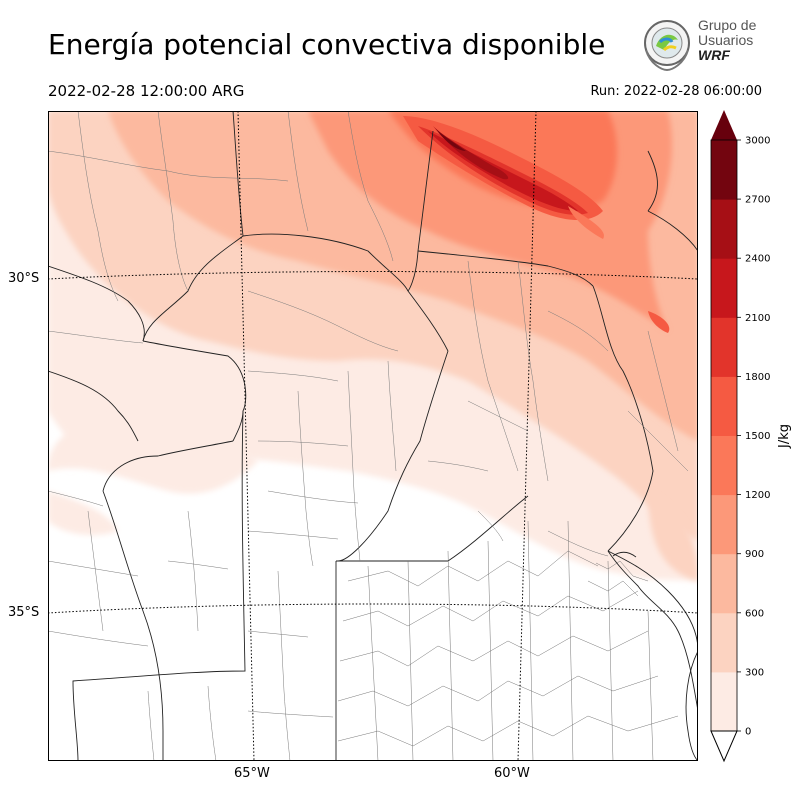  I want to click on valid-time-label: 2022-02-28 12:00:00 ARG, so click(146, 91).